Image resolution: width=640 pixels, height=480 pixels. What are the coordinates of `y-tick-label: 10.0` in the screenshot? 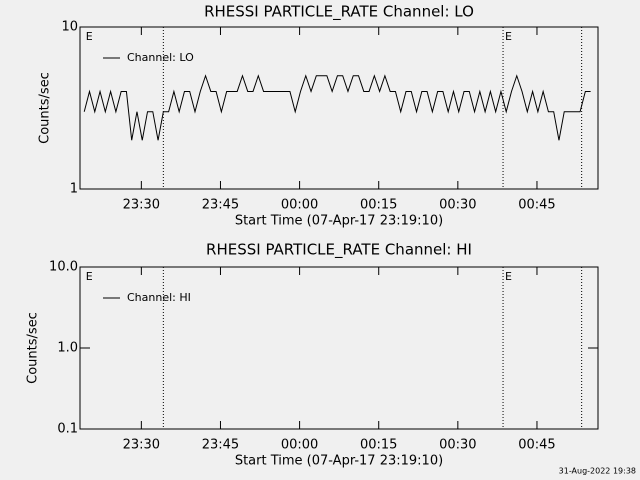 It's located at (63, 267).